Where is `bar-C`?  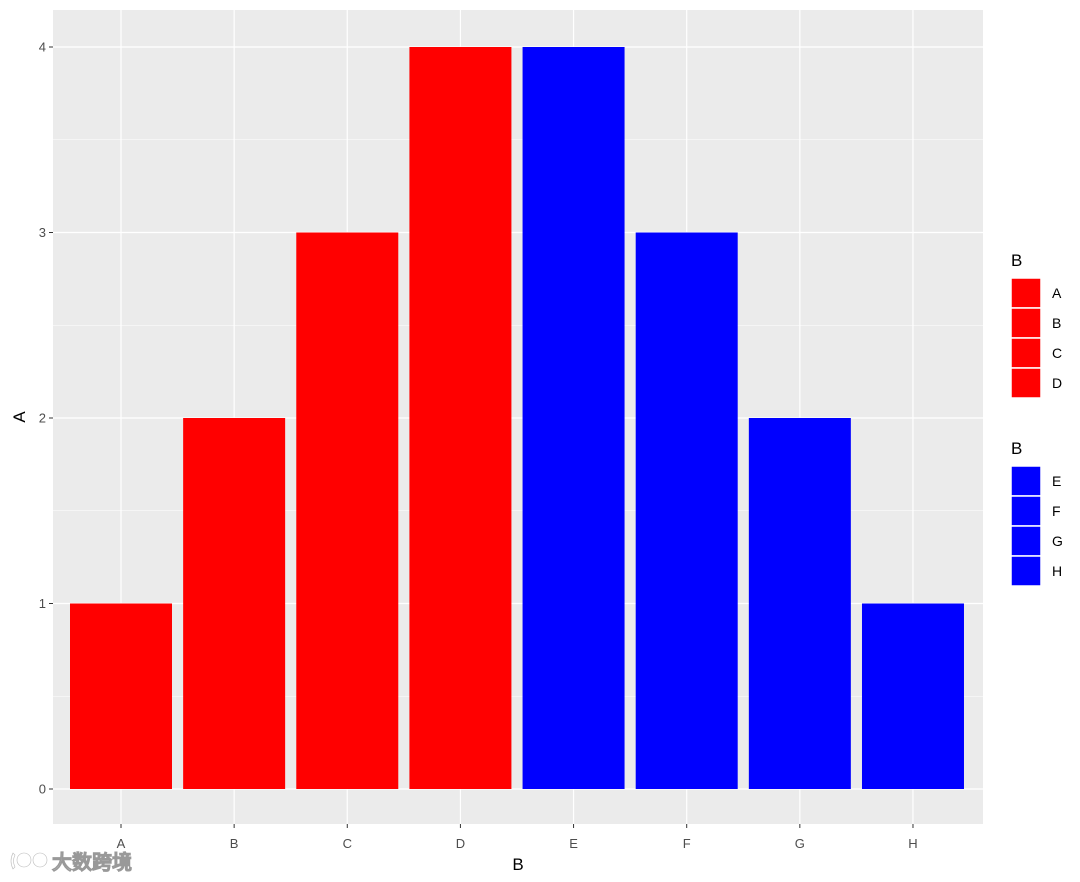 bar-C is located at coordinates (347, 510).